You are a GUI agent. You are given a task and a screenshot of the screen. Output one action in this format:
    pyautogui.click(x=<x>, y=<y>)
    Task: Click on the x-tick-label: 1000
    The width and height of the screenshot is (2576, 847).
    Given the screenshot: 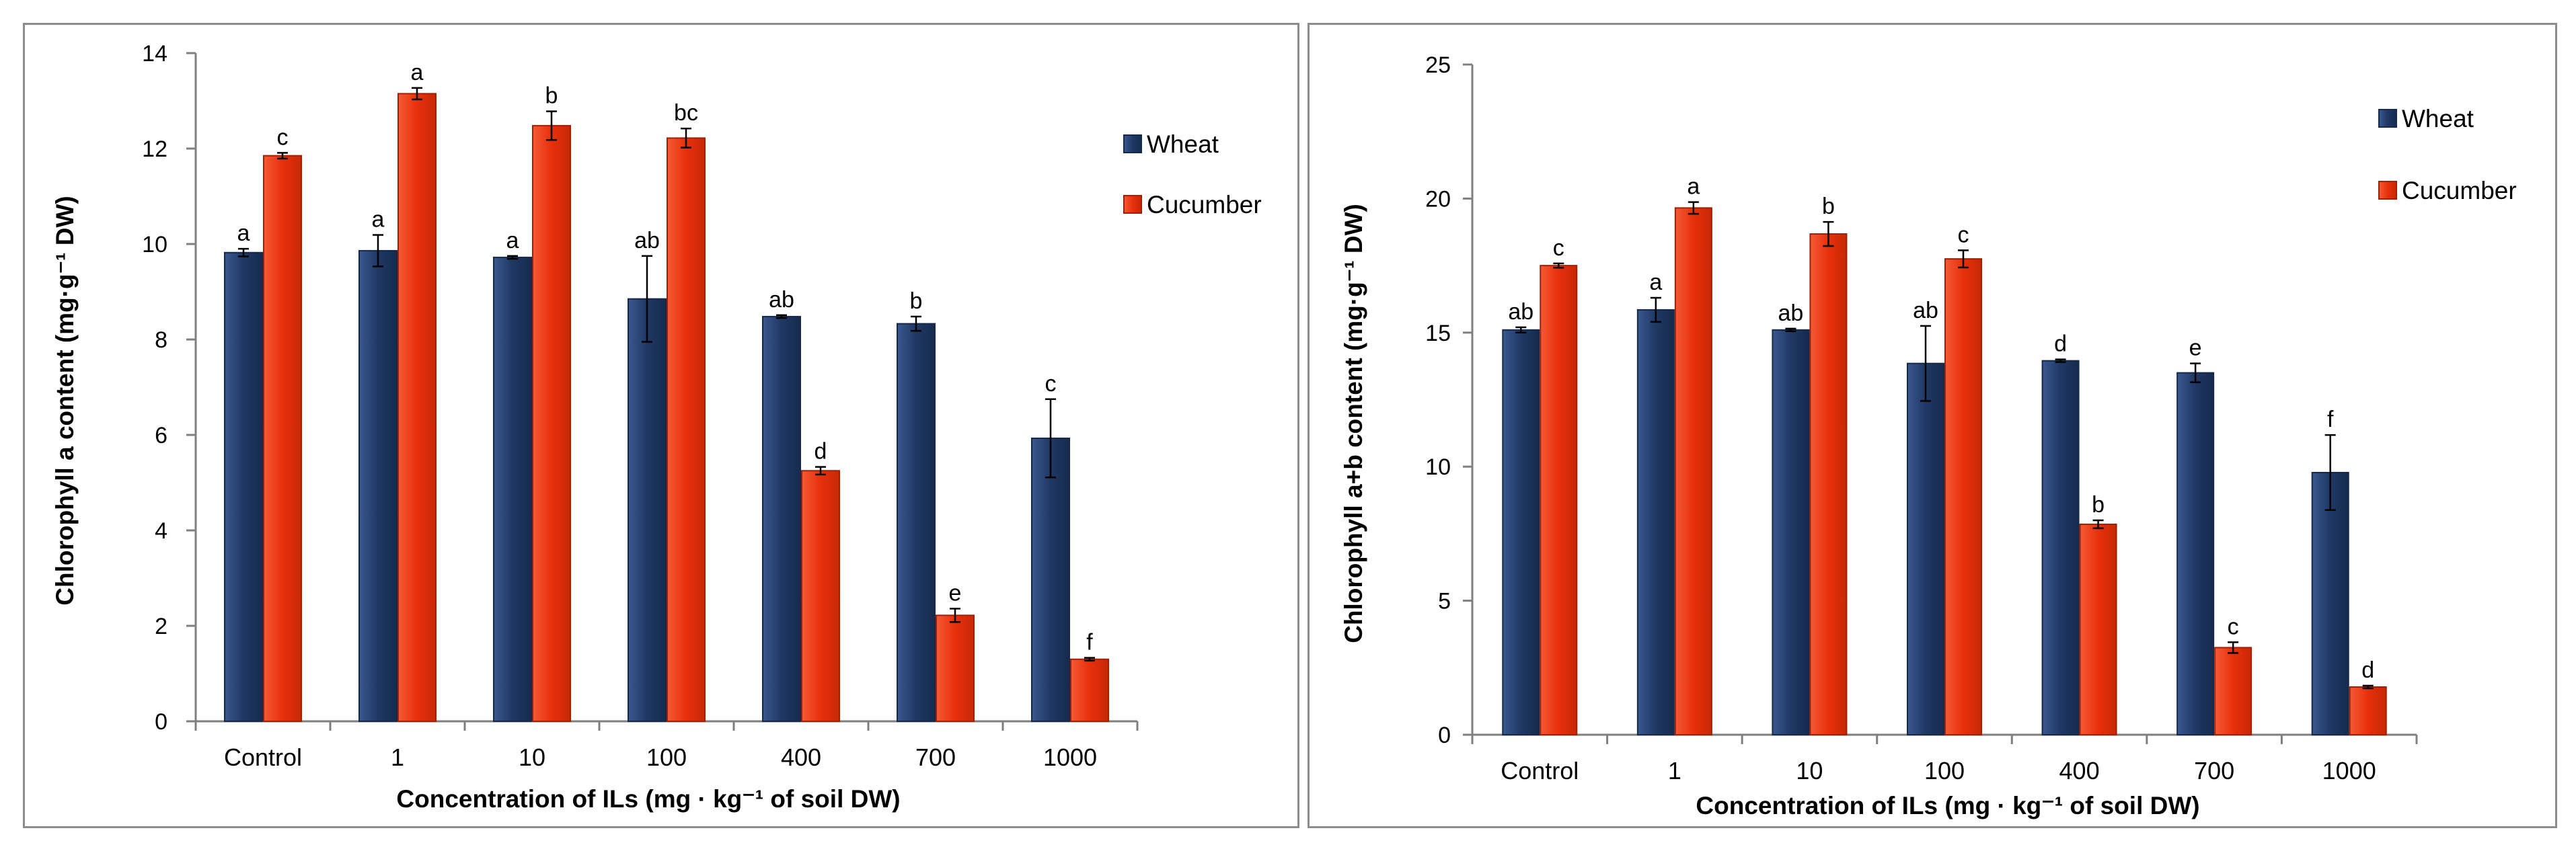 What is the action you would take?
    pyautogui.click(x=1070, y=757)
    